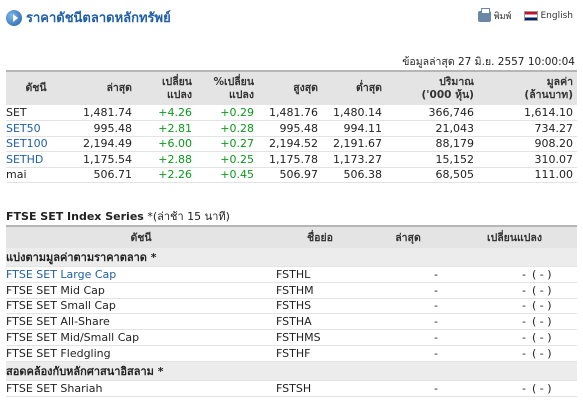  What do you see at coordinates (141, 353) in the screenshot?
I see `ftse-index-name: FTSE SET Fledgling` at bounding box center [141, 353].